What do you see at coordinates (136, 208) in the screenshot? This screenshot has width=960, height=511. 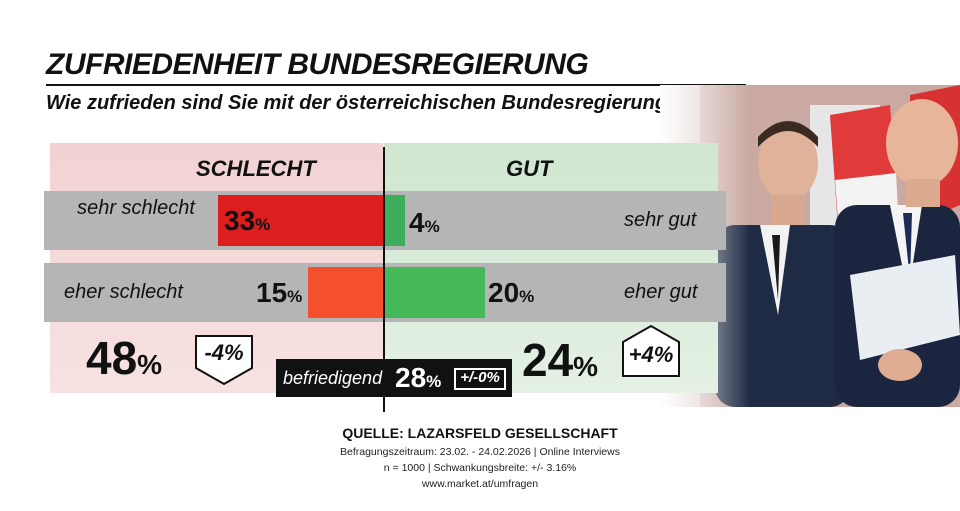 I see `label-sehr-schlecht: sehr schlecht` at bounding box center [136, 208].